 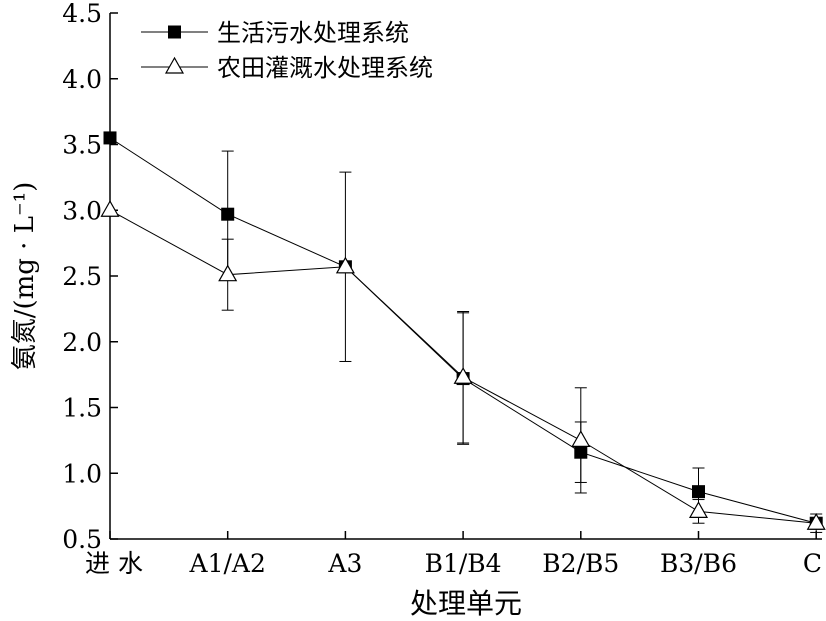 I want to click on x-tick-label: B2/B5, so click(x=580, y=563).